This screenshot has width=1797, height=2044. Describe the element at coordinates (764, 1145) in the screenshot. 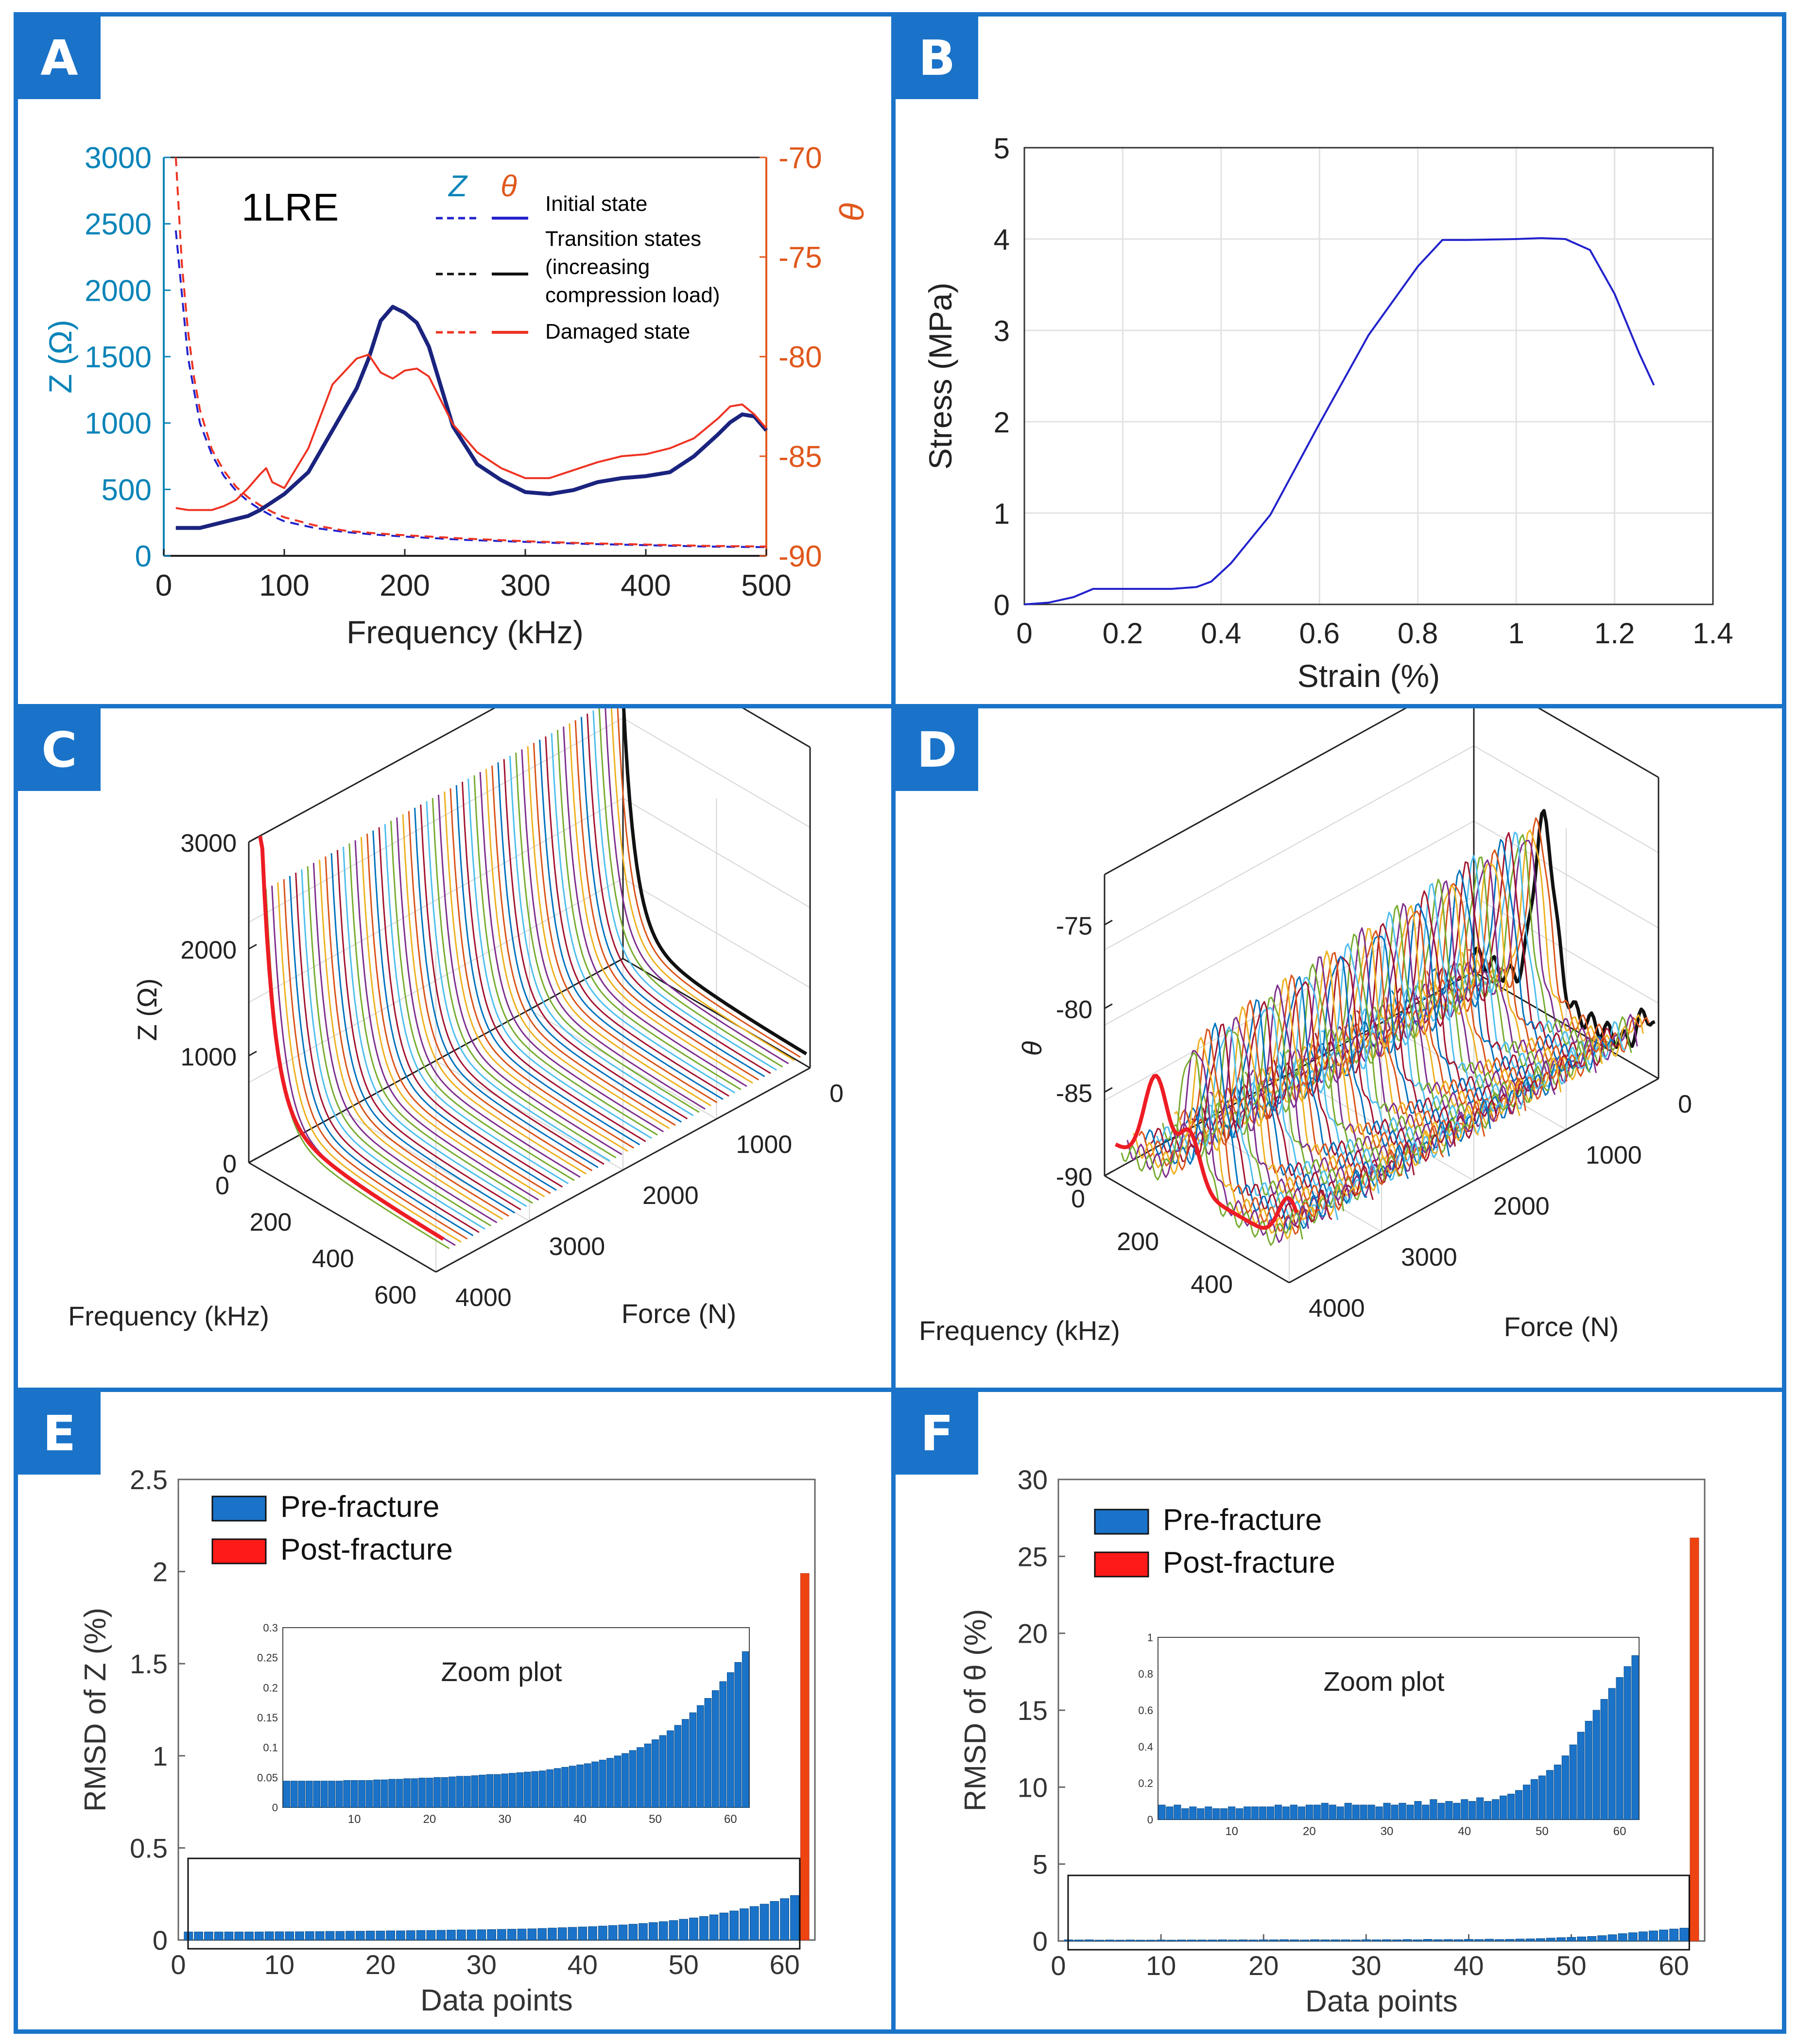

I see `force-tick-label: 1000` at that location.